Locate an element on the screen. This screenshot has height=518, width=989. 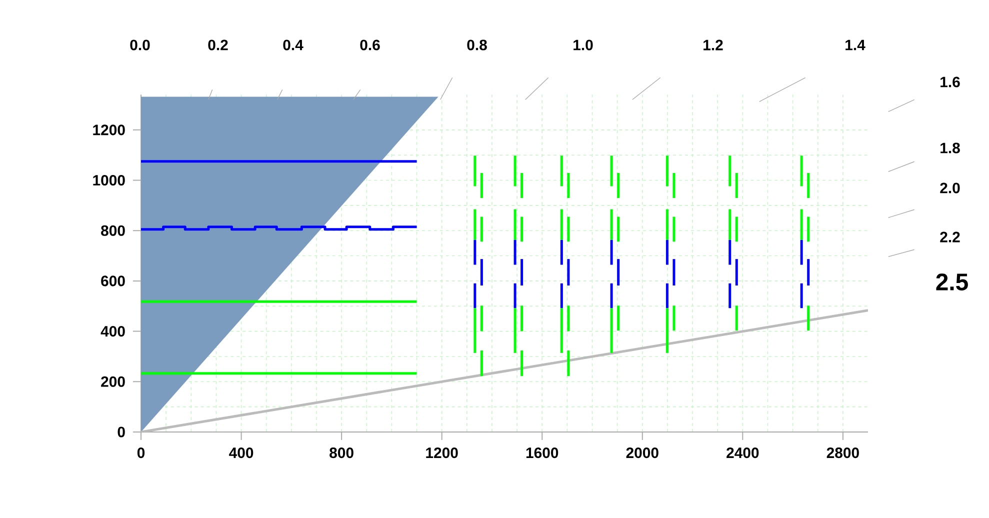
x-tick-label: 400 is located at coordinates (241, 453).